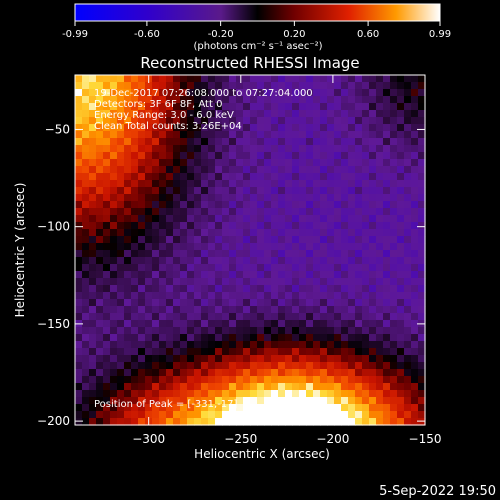  Describe the element at coordinates (168, 126) in the screenshot. I see `annotation-line: Clean Total counts: 3.26E+04` at that location.